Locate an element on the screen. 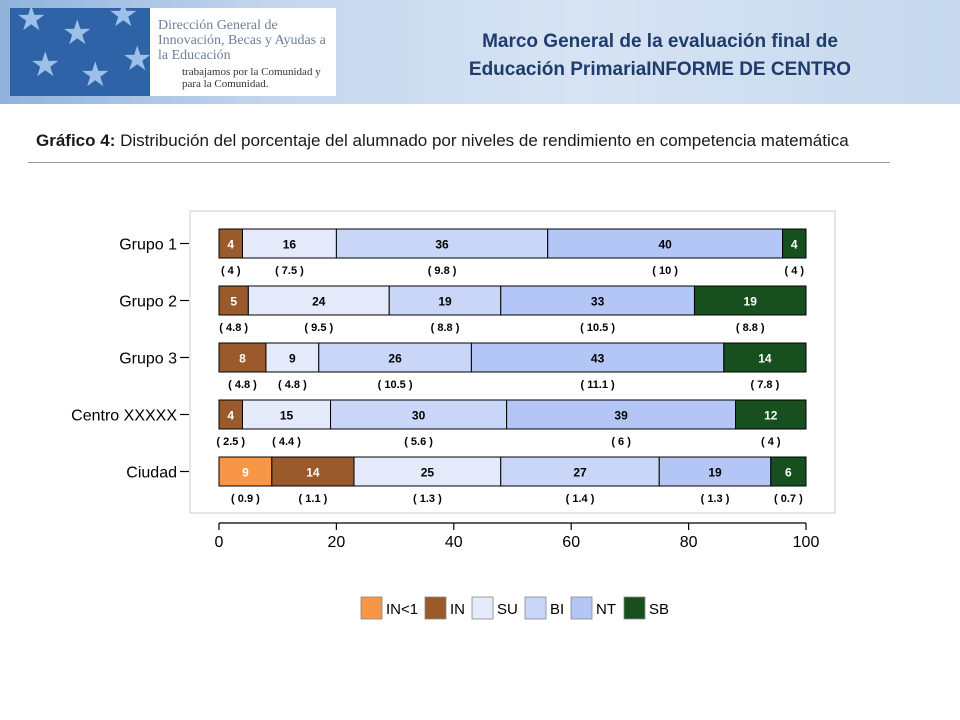  se-label-grupo-1-in: ( 4 ) is located at coordinates (231, 271).